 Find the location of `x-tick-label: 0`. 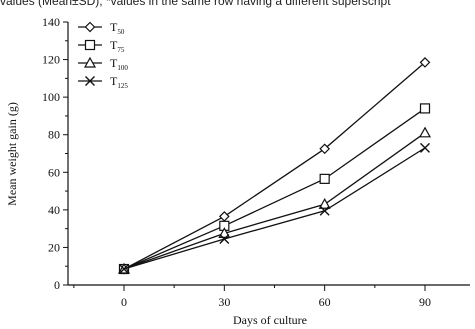

x-tick-label: 0 is located at coordinates (124, 302).